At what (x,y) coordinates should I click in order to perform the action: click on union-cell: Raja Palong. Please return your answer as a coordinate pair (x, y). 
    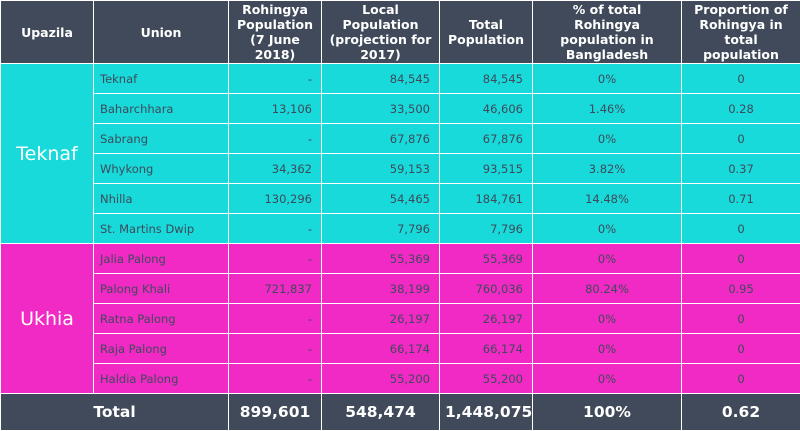
    Looking at the image, I should click on (161, 349).